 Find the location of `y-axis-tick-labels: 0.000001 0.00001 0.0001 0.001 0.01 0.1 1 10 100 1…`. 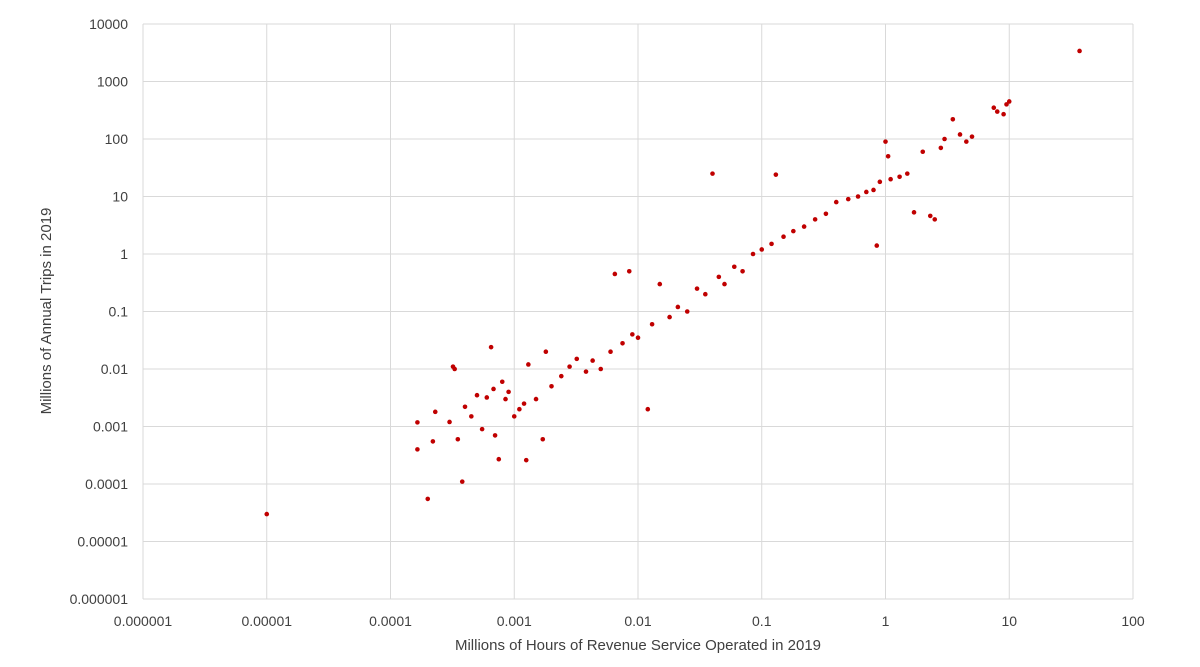

y-axis-tick-labels: 0.000001 0.00001 0.0001 0.001 0.01 0.1 1 10 100 1… is located at coordinates (99, 311).